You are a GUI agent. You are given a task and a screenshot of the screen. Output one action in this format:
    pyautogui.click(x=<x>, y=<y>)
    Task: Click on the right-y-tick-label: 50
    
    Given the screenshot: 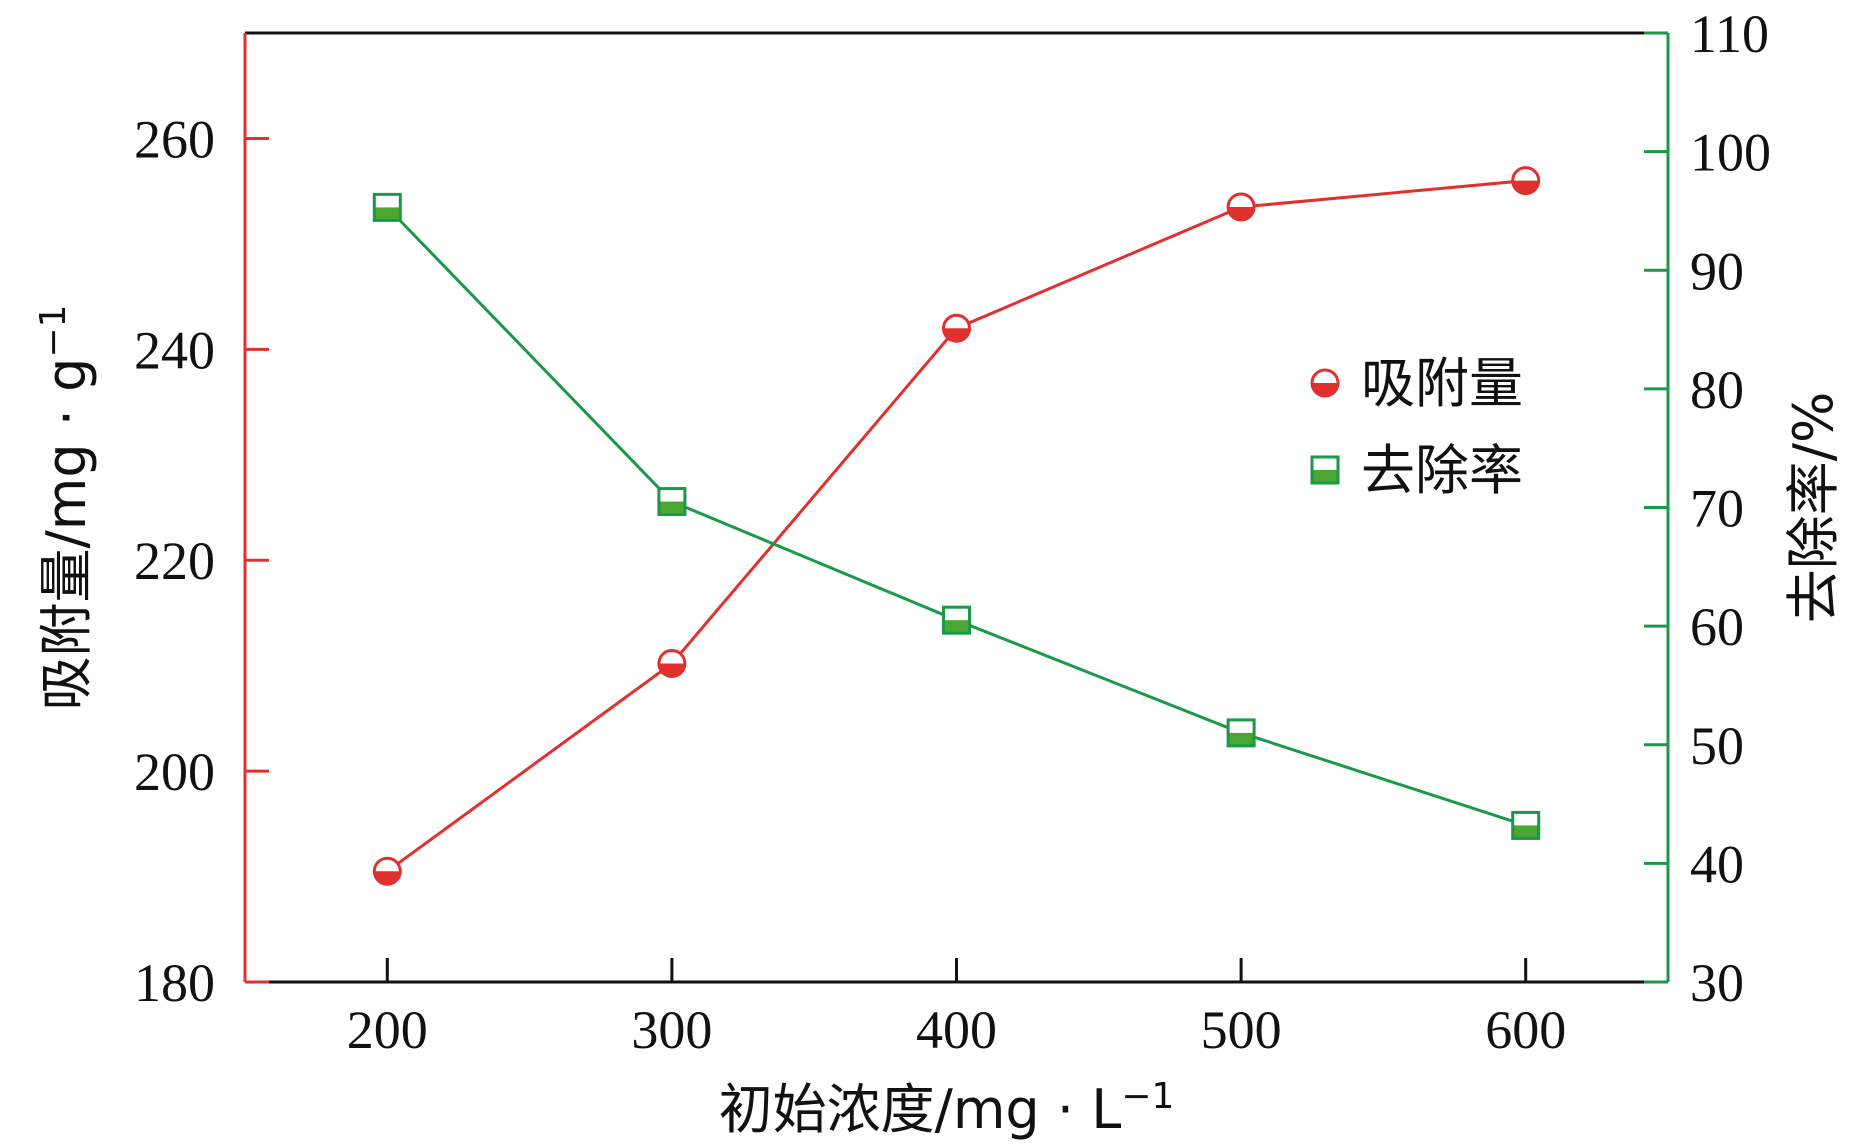 What is the action you would take?
    pyautogui.click(x=1717, y=746)
    